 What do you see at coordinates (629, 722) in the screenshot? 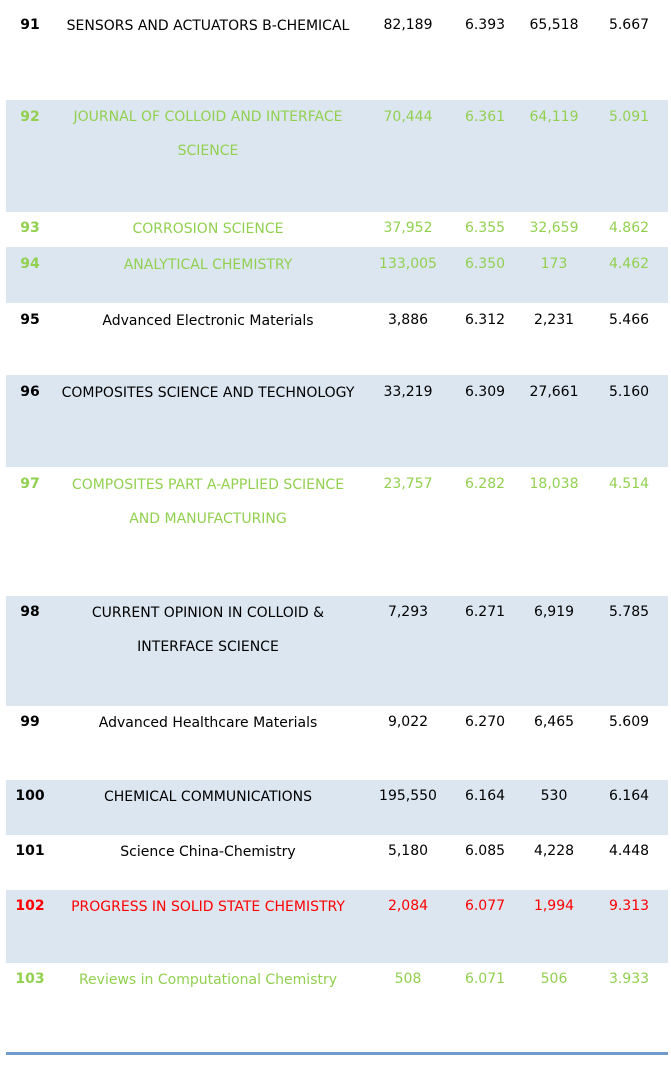
I see `score-cell: 5.609` at bounding box center [629, 722].